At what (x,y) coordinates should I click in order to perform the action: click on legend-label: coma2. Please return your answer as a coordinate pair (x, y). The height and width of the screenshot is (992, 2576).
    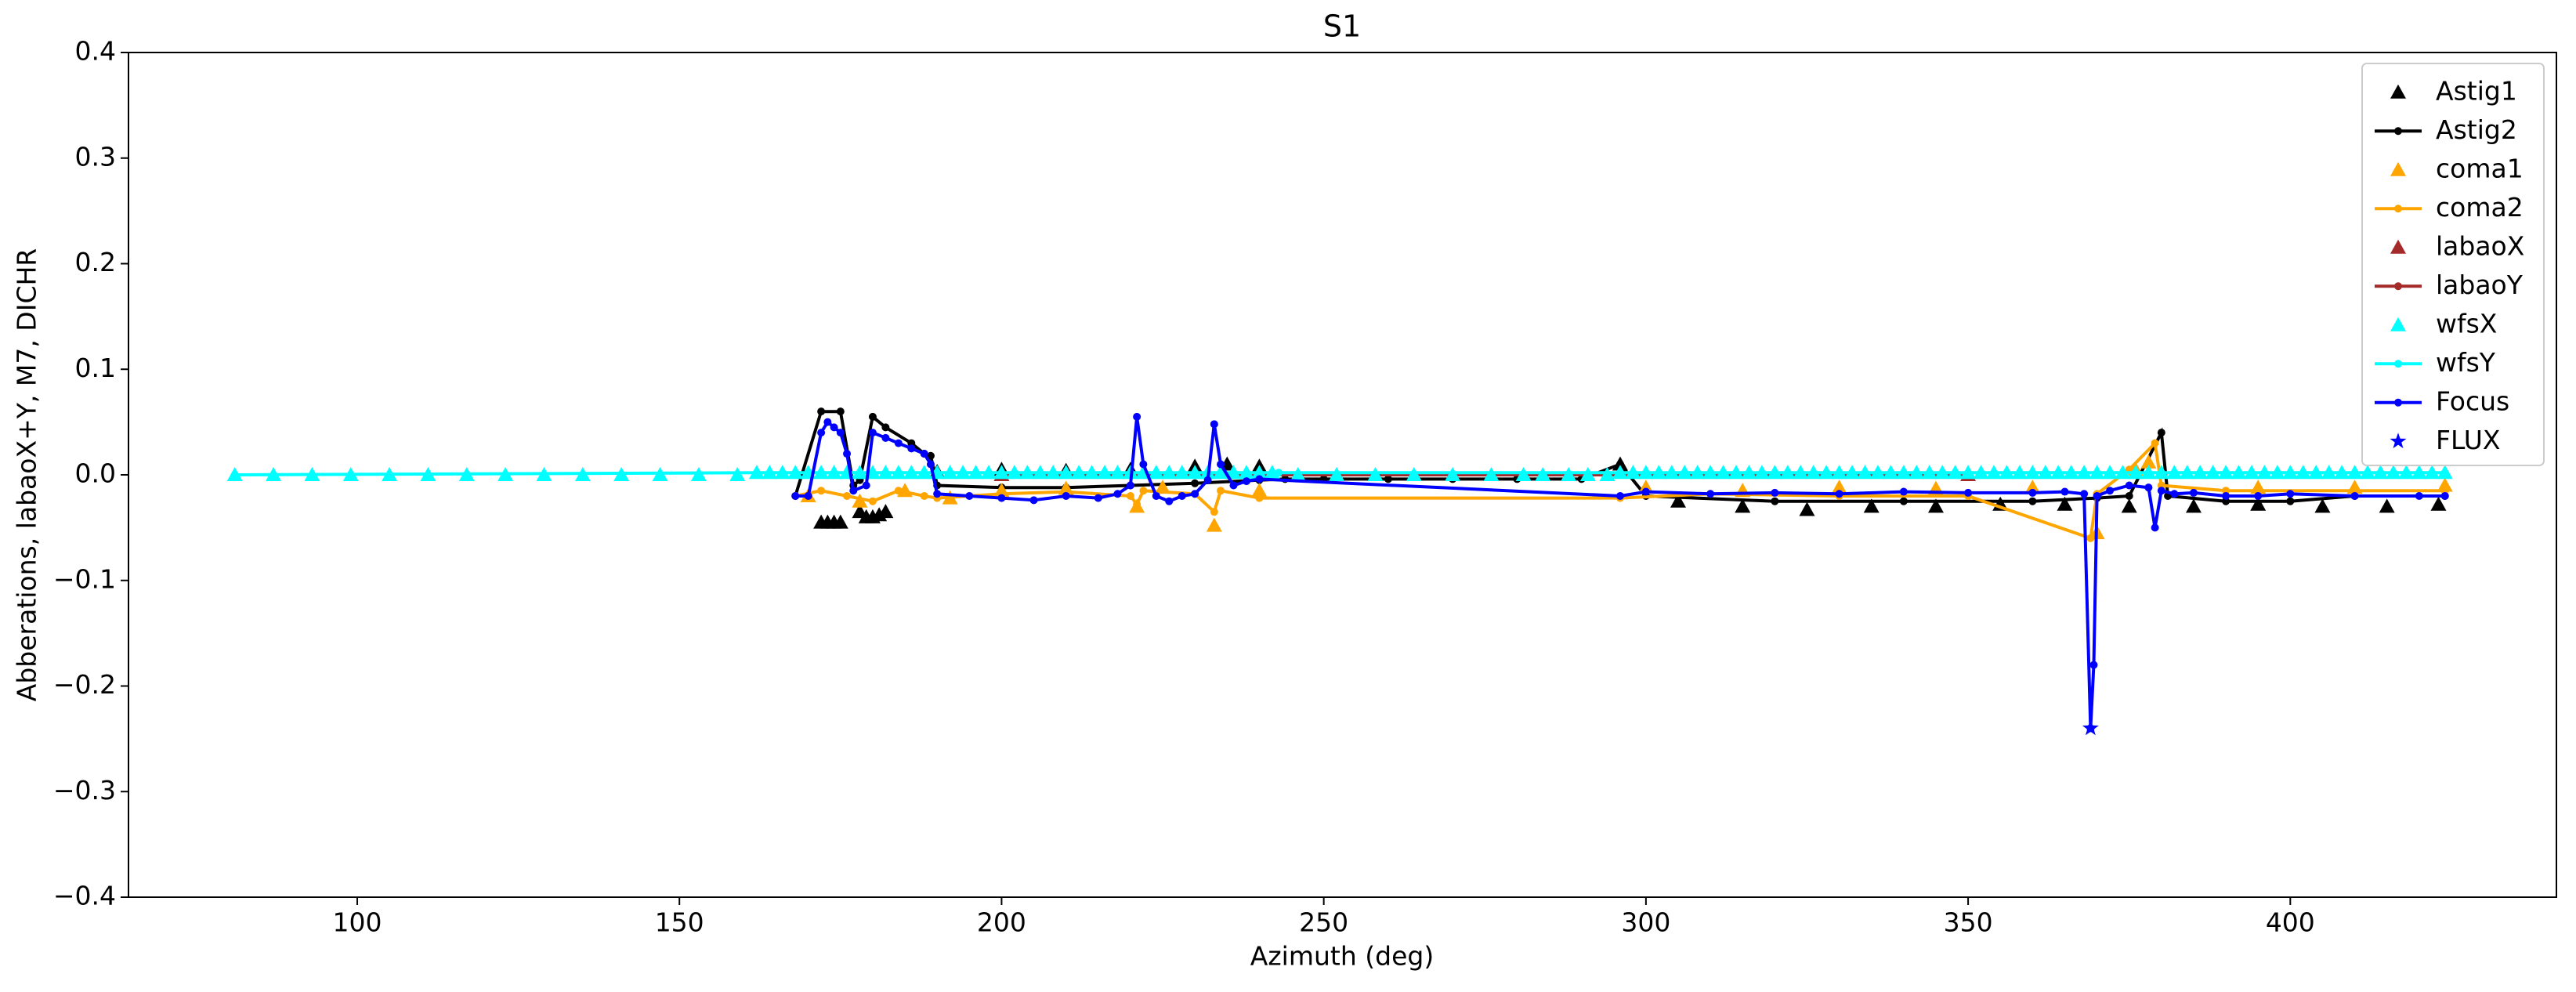
    Looking at the image, I should click on (2480, 207).